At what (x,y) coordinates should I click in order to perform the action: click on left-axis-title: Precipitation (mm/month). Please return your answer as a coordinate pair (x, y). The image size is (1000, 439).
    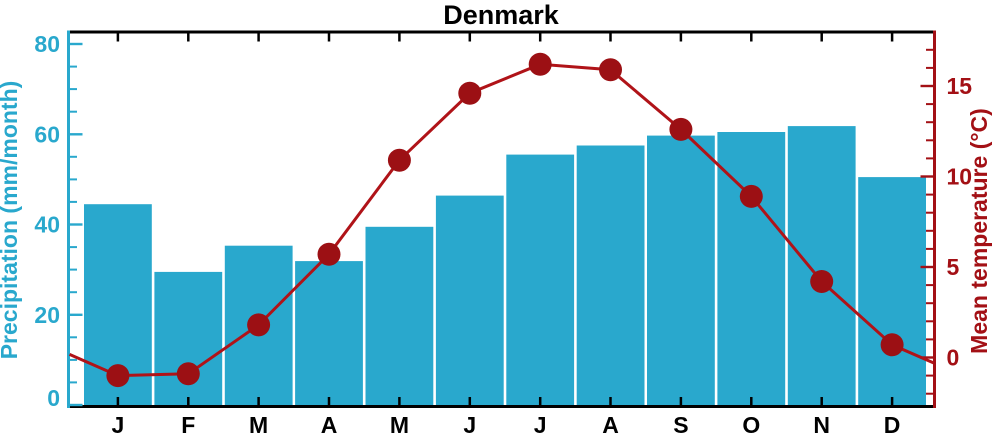
    Looking at the image, I should click on (11, 220).